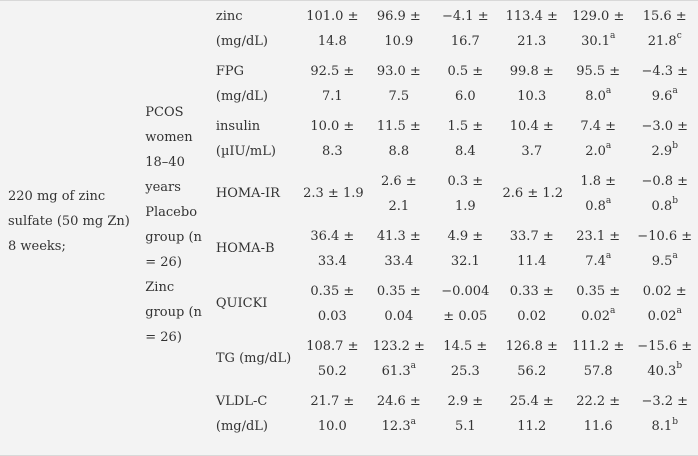 This screenshot has width=698, height=456. What do you see at coordinates (679, 366) in the screenshot?
I see `significance-superscript: b` at bounding box center [679, 366].